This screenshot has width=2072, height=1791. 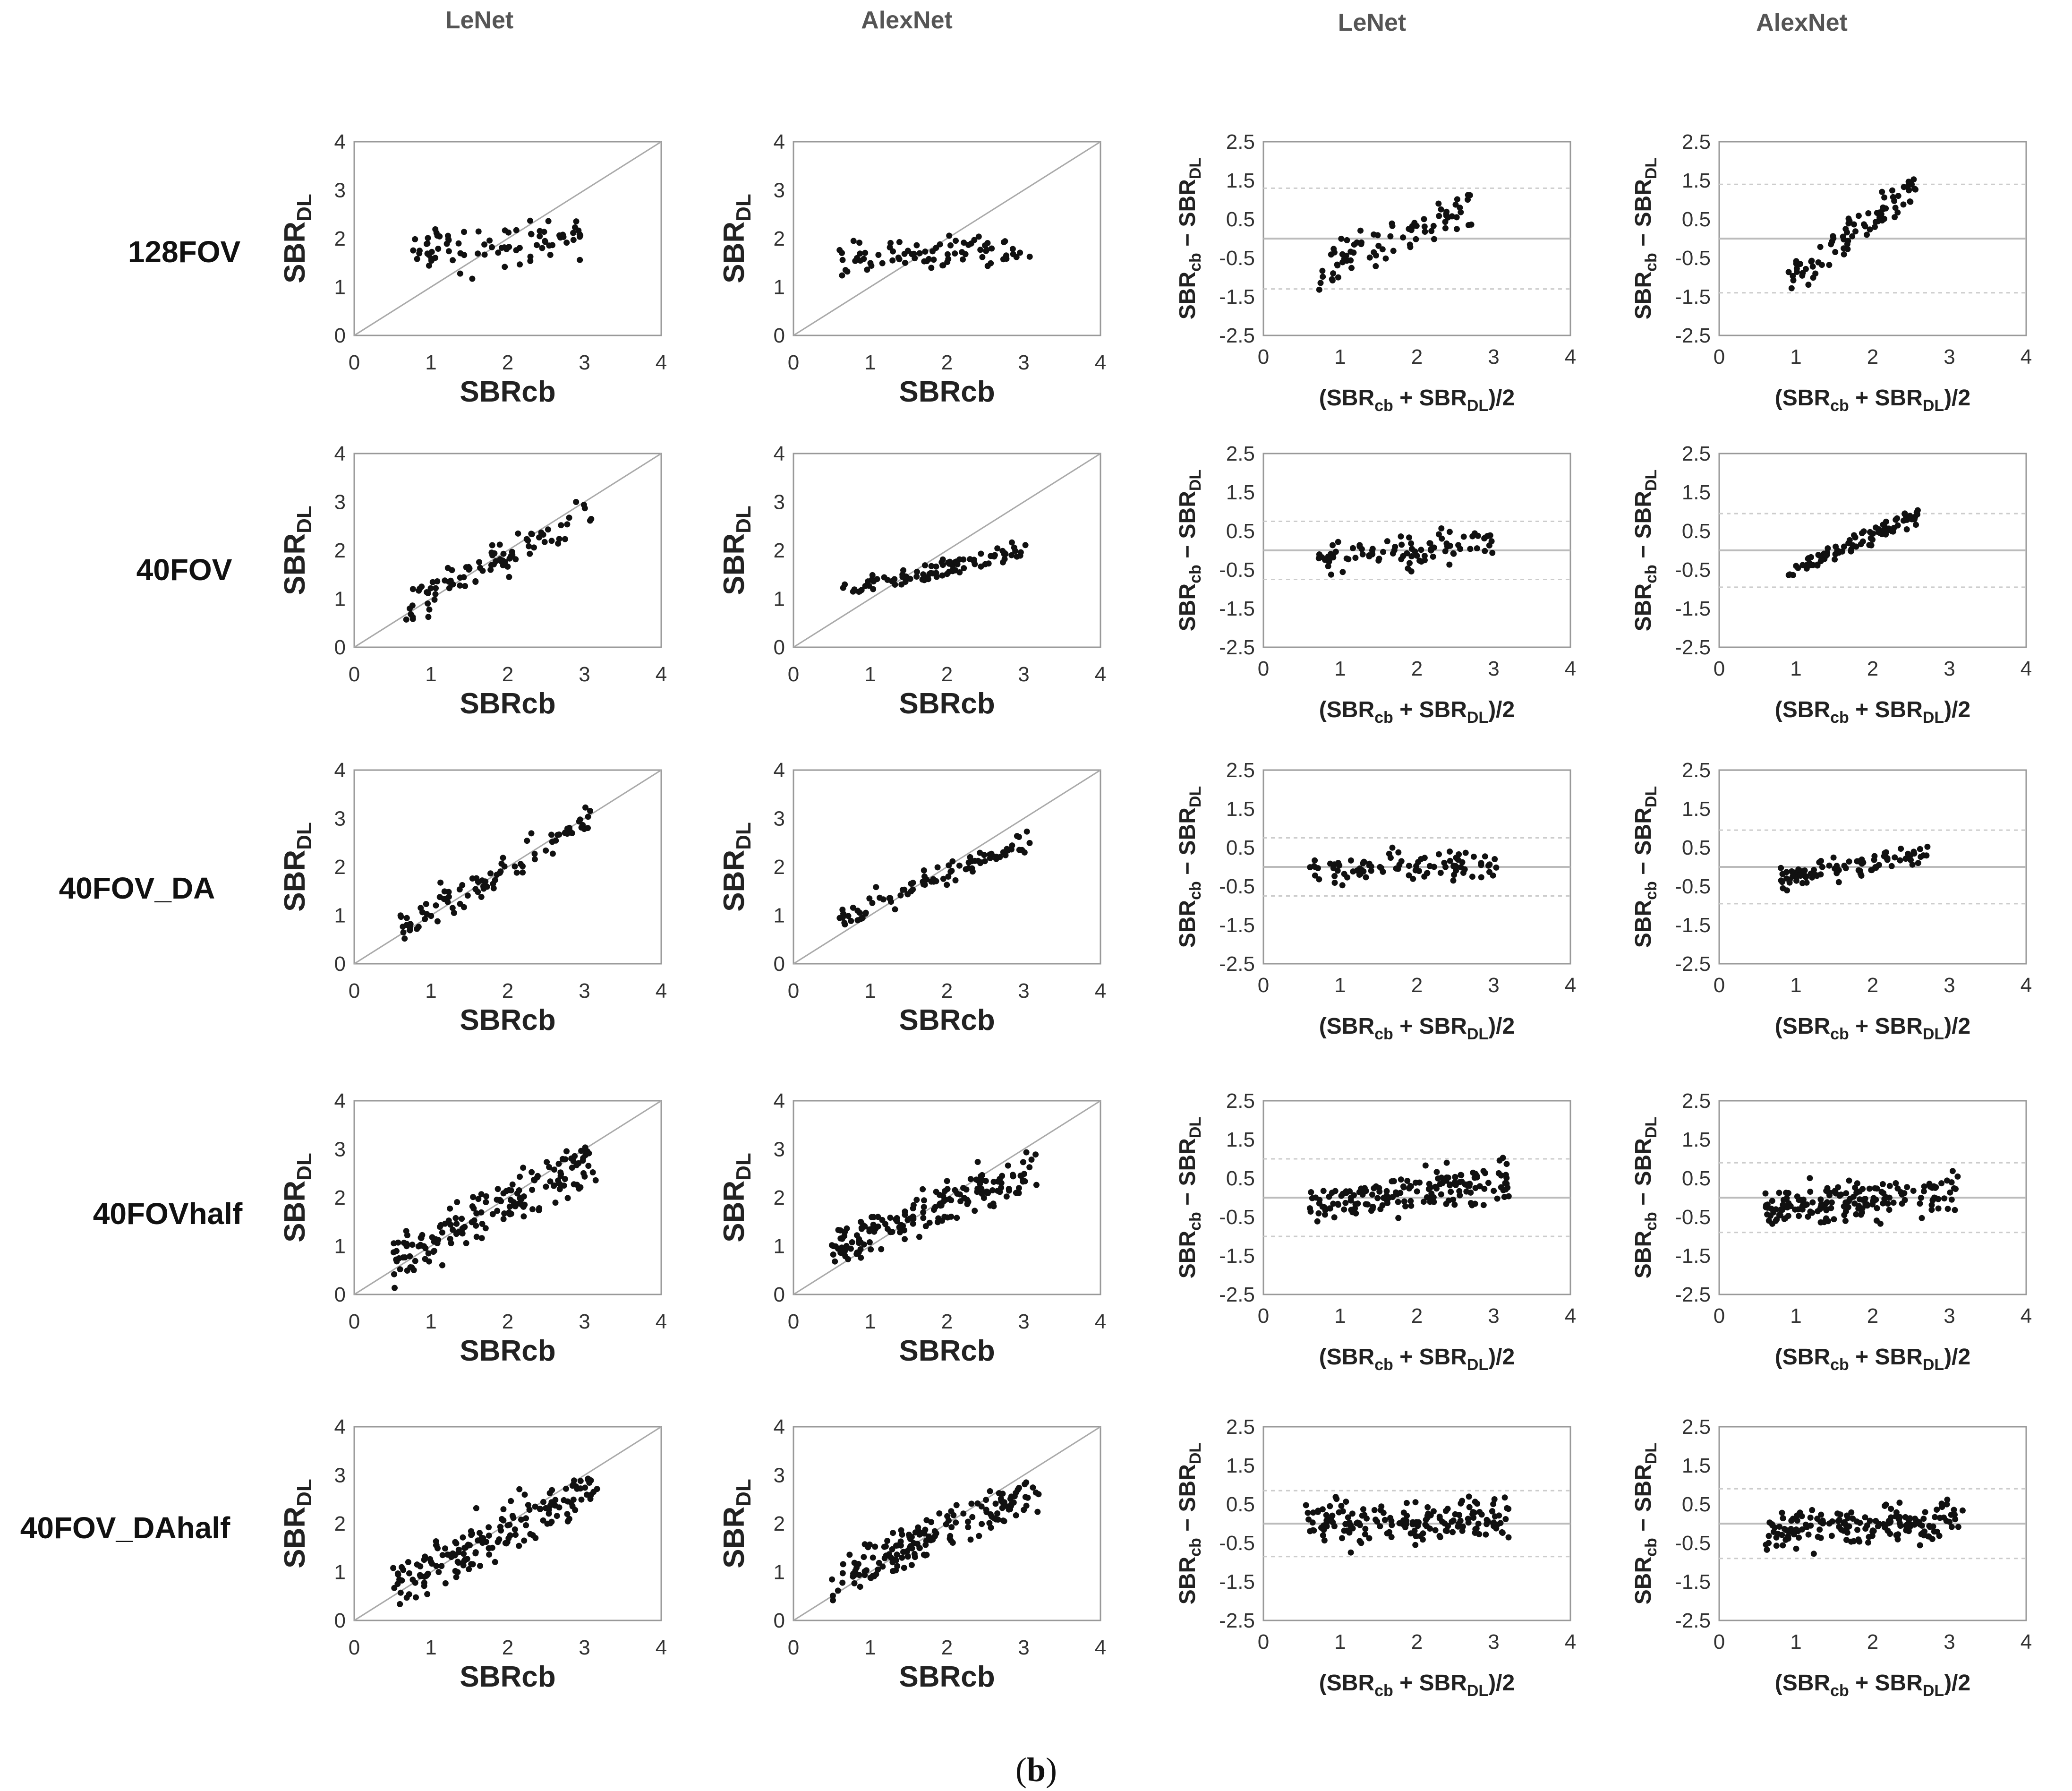 I want to click on x-axis-label-part: + SBR, so click(x=1886, y=1357).